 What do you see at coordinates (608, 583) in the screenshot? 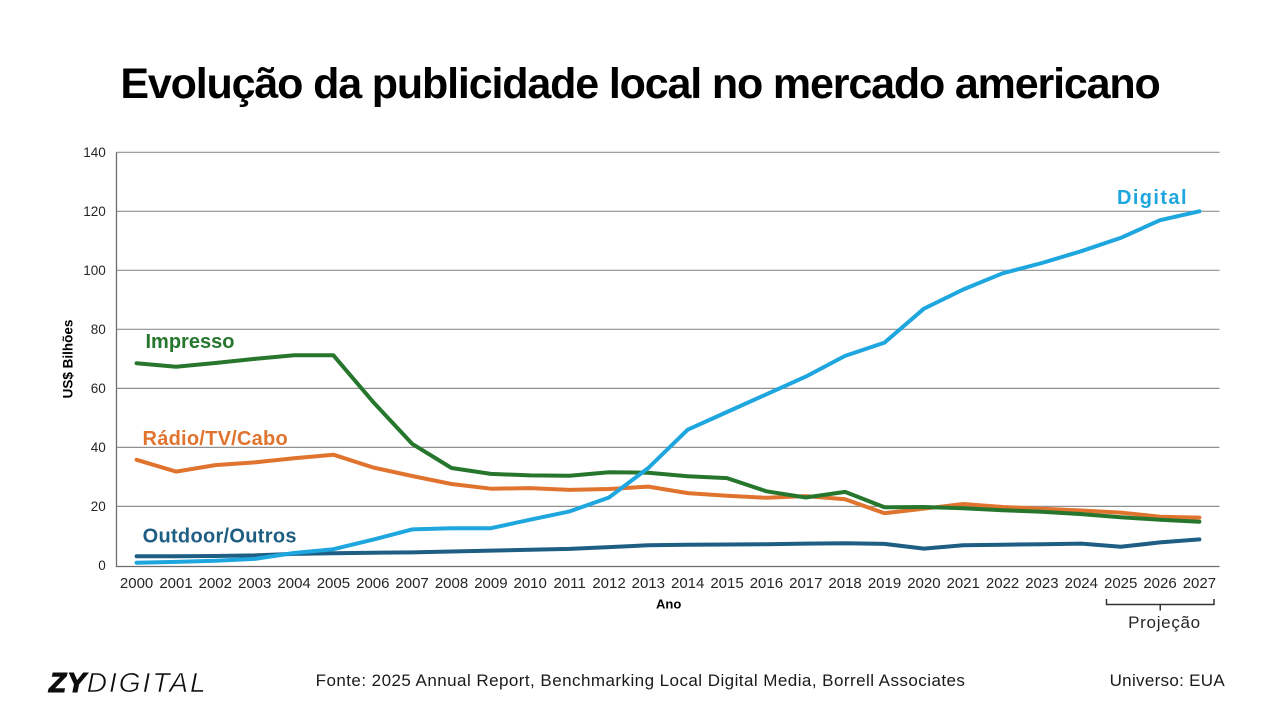
I see `svg-text: 2012` at bounding box center [608, 583].